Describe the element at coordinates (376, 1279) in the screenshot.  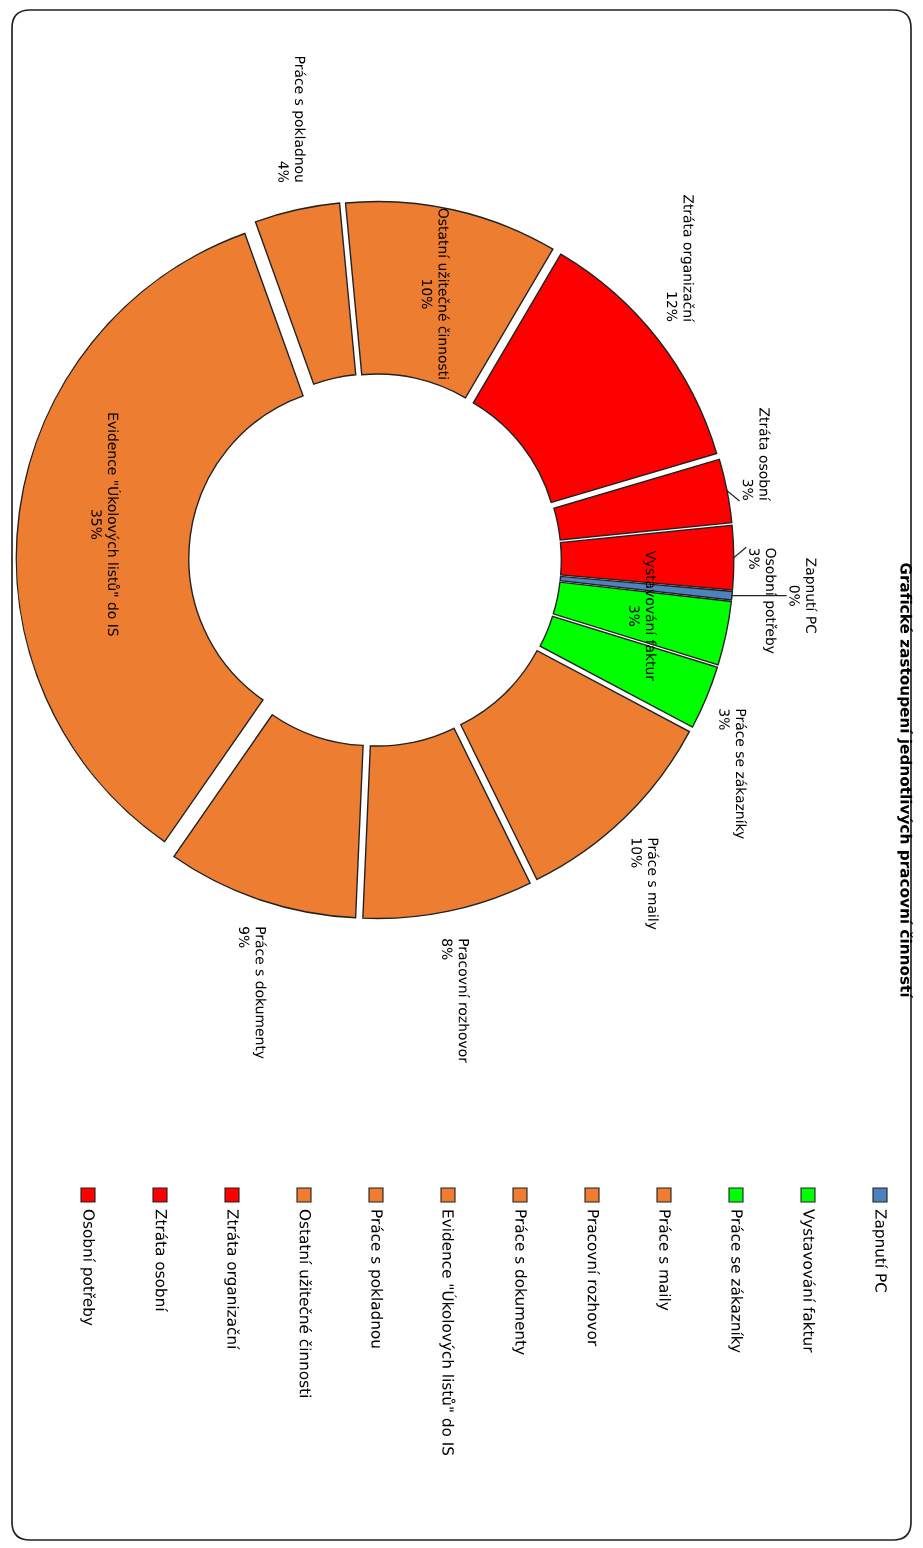
I see `legend-label: Práce s pokladnou` at that location.